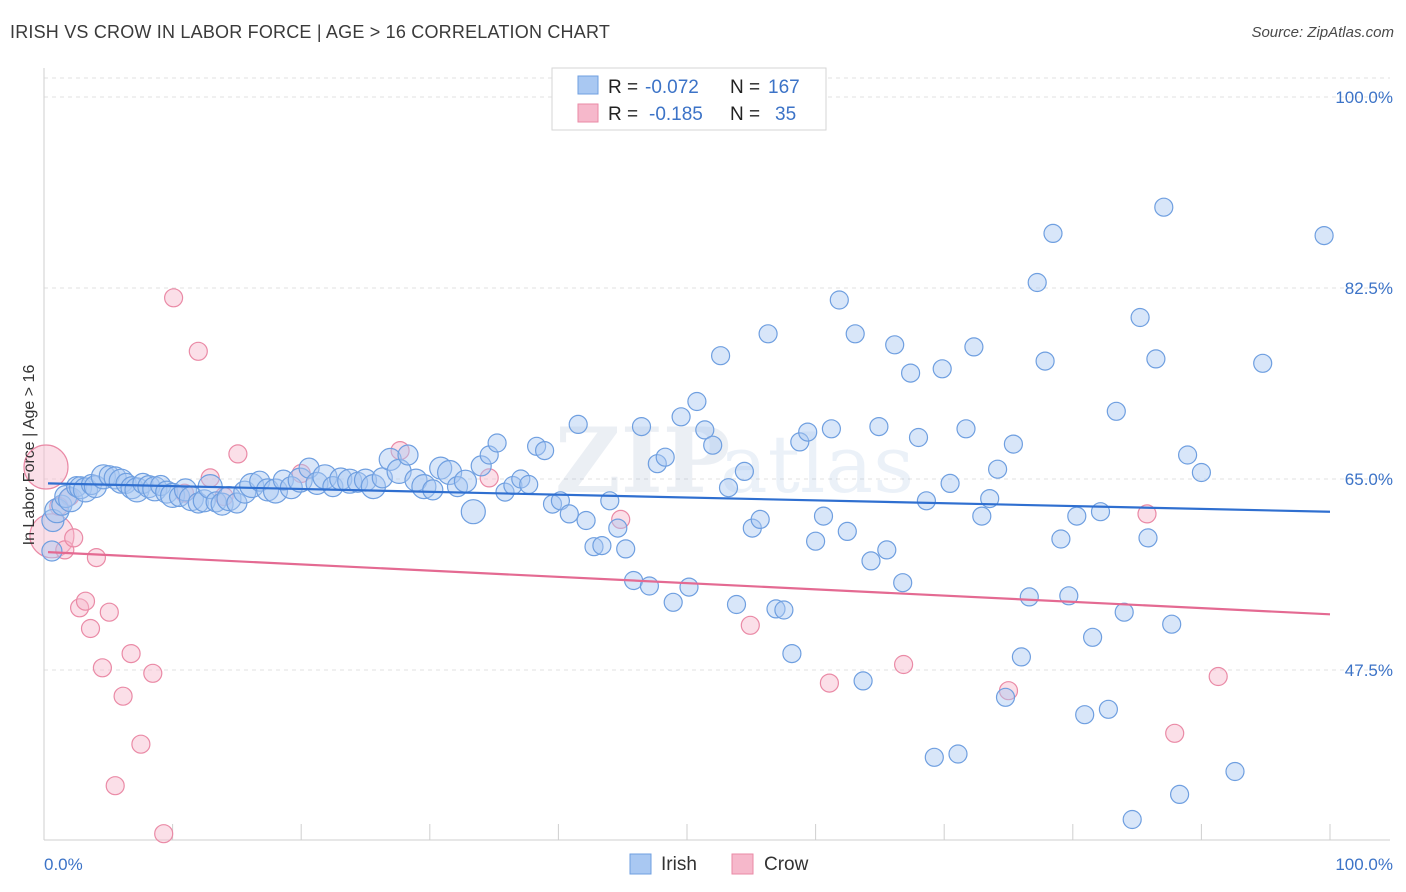 Image resolution: width=1406 pixels, height=892 pixels. Describe the element at coordinates (588, 113) in the screenshot. I see `crow-swatch` at that location.